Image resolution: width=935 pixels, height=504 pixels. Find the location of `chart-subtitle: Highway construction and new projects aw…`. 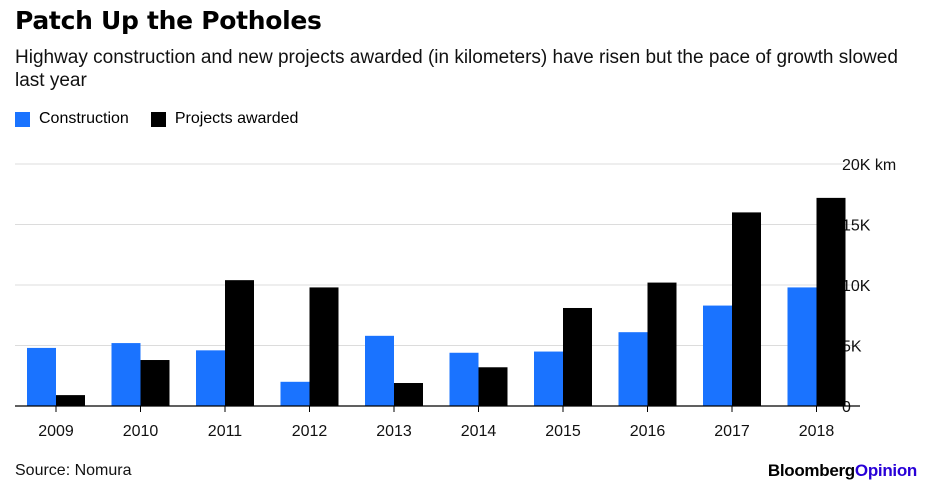

chart-subtitle: Highway construction and new projects aw… is located at coordinates (456, 69).